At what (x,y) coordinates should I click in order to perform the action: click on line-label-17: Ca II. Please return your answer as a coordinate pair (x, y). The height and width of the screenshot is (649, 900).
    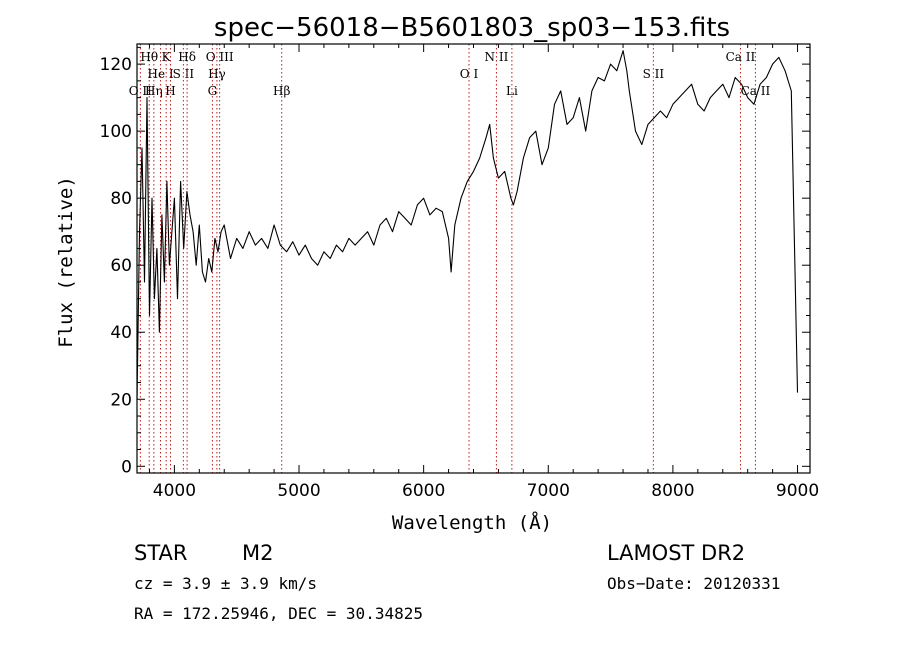
    Looking at the image, I should click on (756, 91).